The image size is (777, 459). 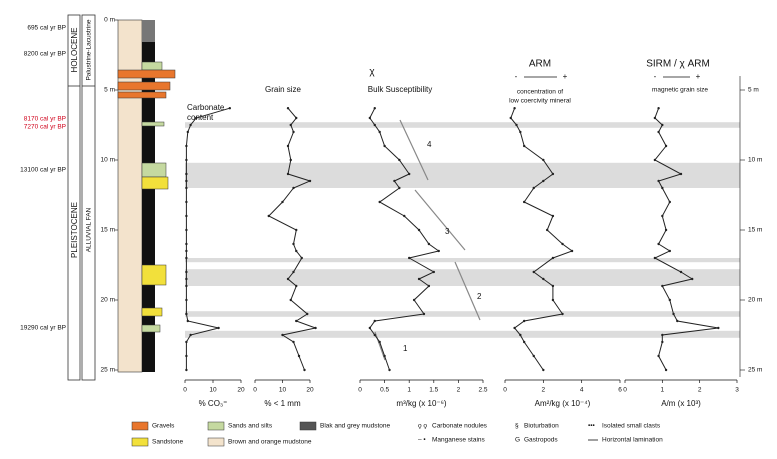 I want to click on age: 695 cal yr BP, so click(x=46, y=28).